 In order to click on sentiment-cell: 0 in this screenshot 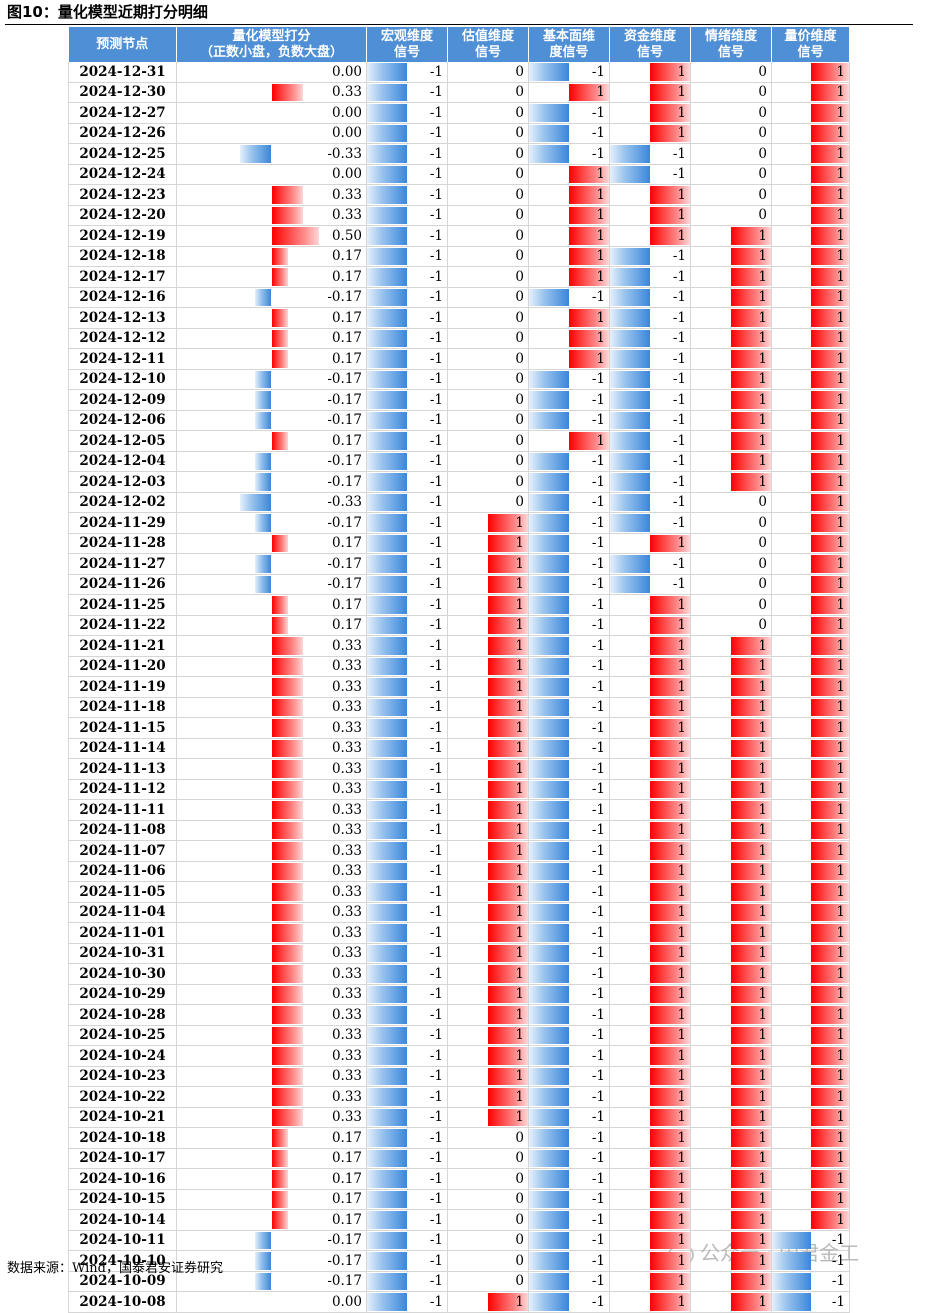, I will do `click(731, 154)`.